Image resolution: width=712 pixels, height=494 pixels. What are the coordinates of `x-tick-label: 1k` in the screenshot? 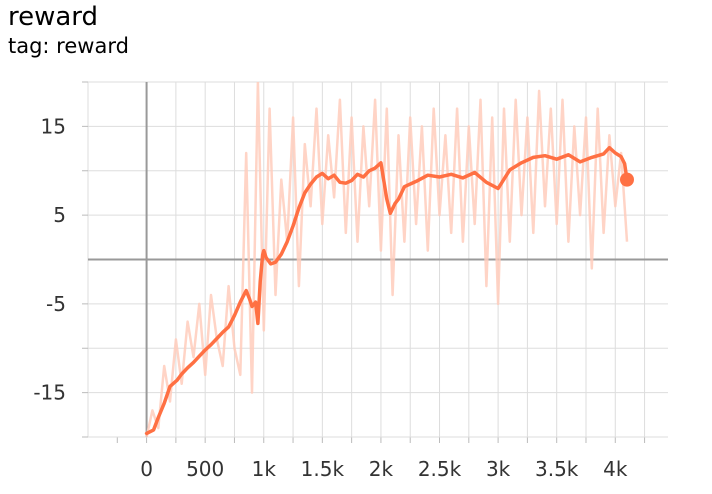 It's located at (264, 469).